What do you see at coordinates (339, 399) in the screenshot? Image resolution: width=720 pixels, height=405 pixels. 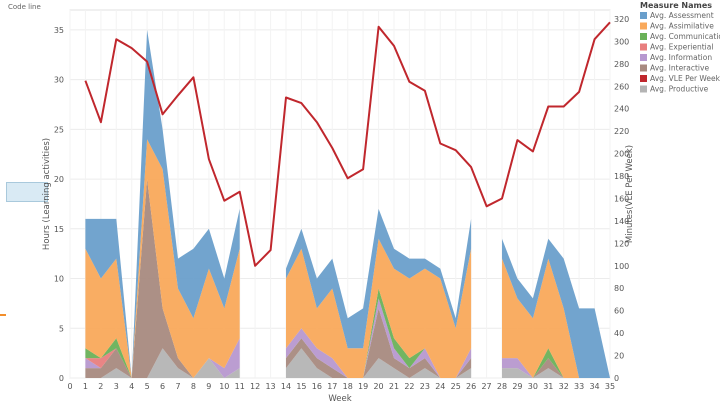 I see `x-axis-title: Week` at bounding box center [339, 399].